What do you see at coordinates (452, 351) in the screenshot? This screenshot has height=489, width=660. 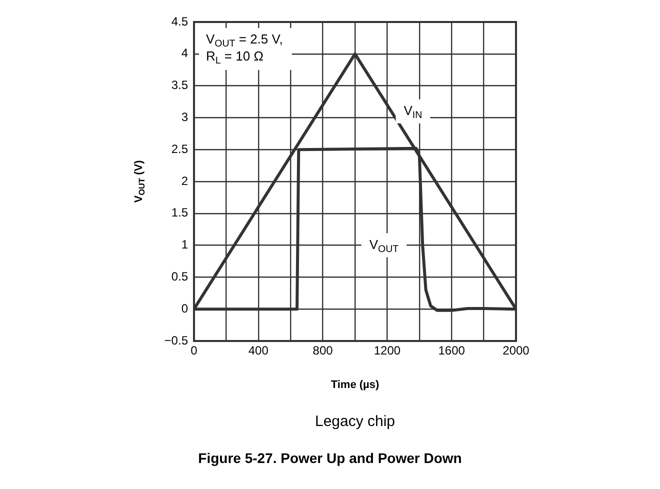 I see `x-tick-label: 1600` at bounding box center [452, 351].